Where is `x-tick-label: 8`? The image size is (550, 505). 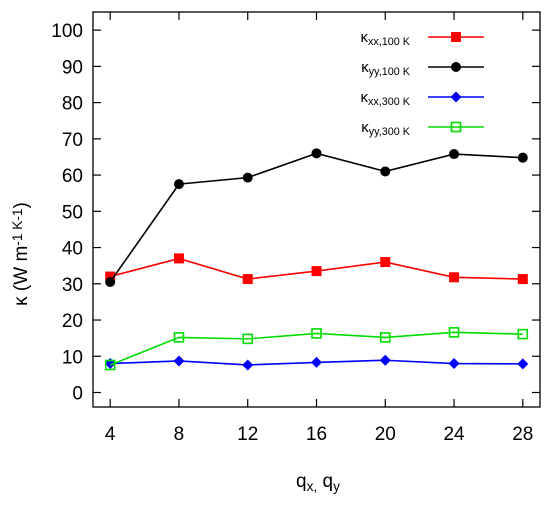
x-tick-label: 8 is located at coordinates (179, 434).